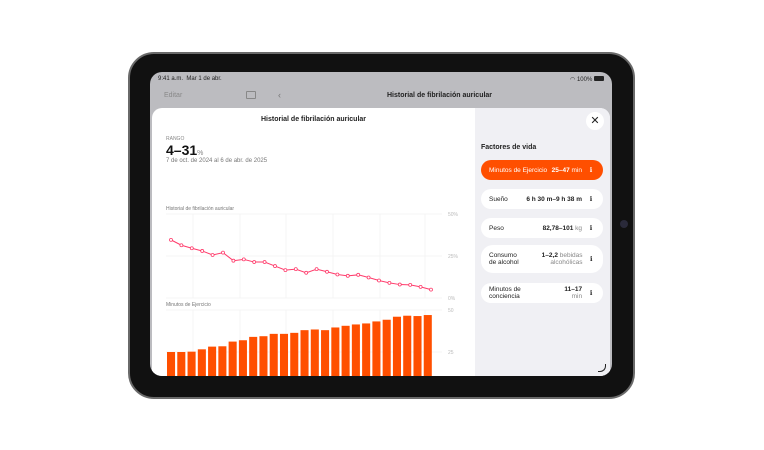  I want to click on factor-label: Consumo de alcohol, so click(504, 259).